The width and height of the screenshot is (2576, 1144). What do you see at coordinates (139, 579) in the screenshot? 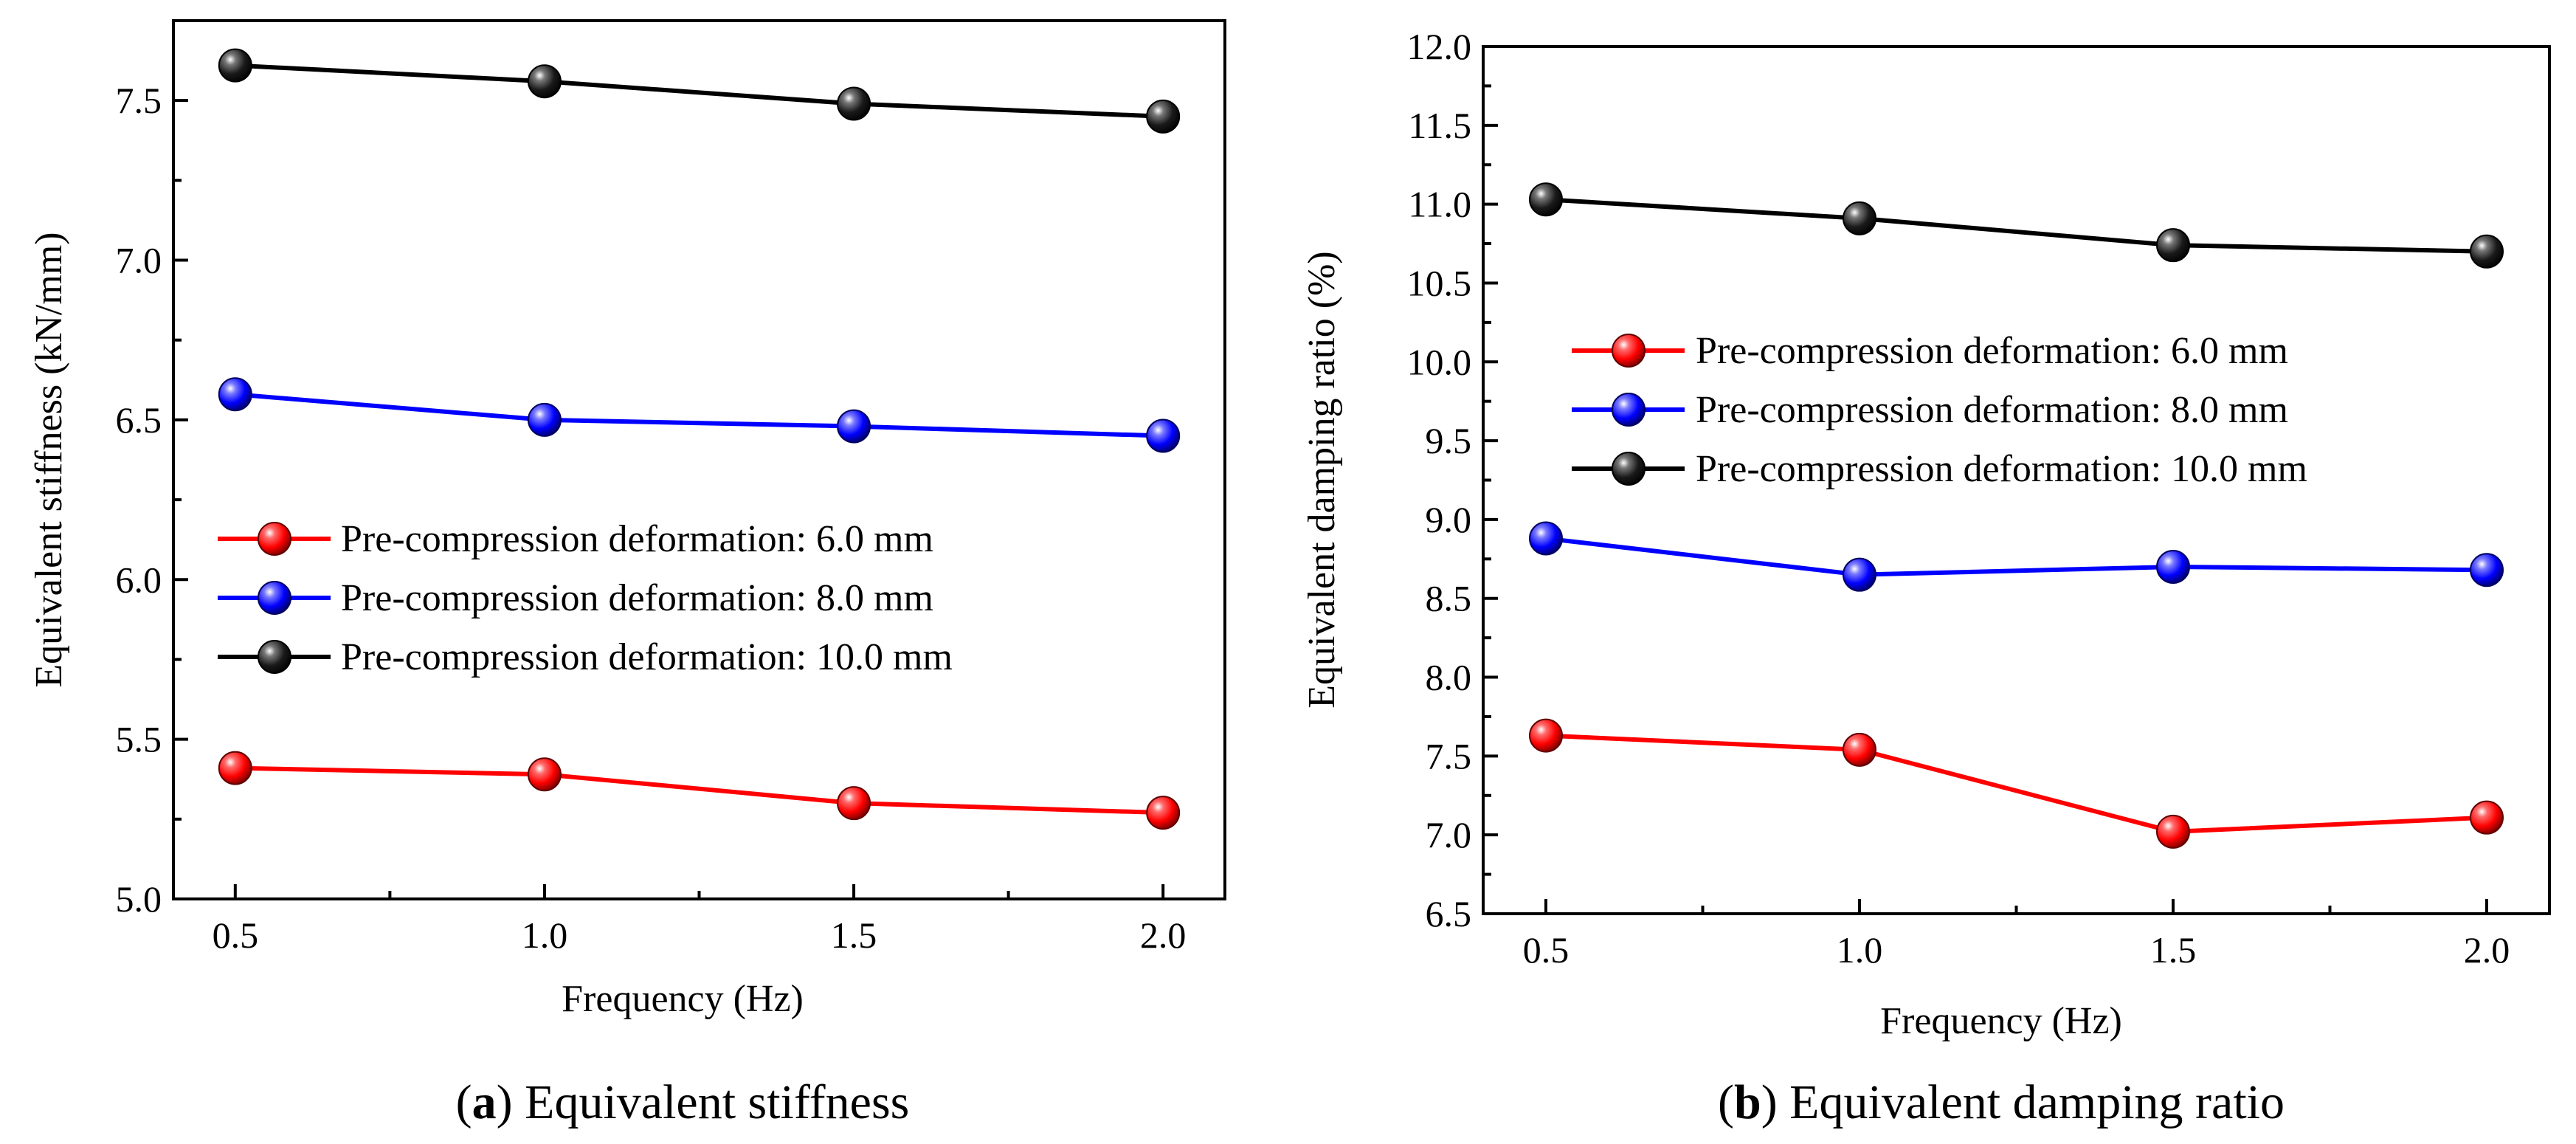
I see `y-tick-label: 6.0` at bounding box center [139, 579].